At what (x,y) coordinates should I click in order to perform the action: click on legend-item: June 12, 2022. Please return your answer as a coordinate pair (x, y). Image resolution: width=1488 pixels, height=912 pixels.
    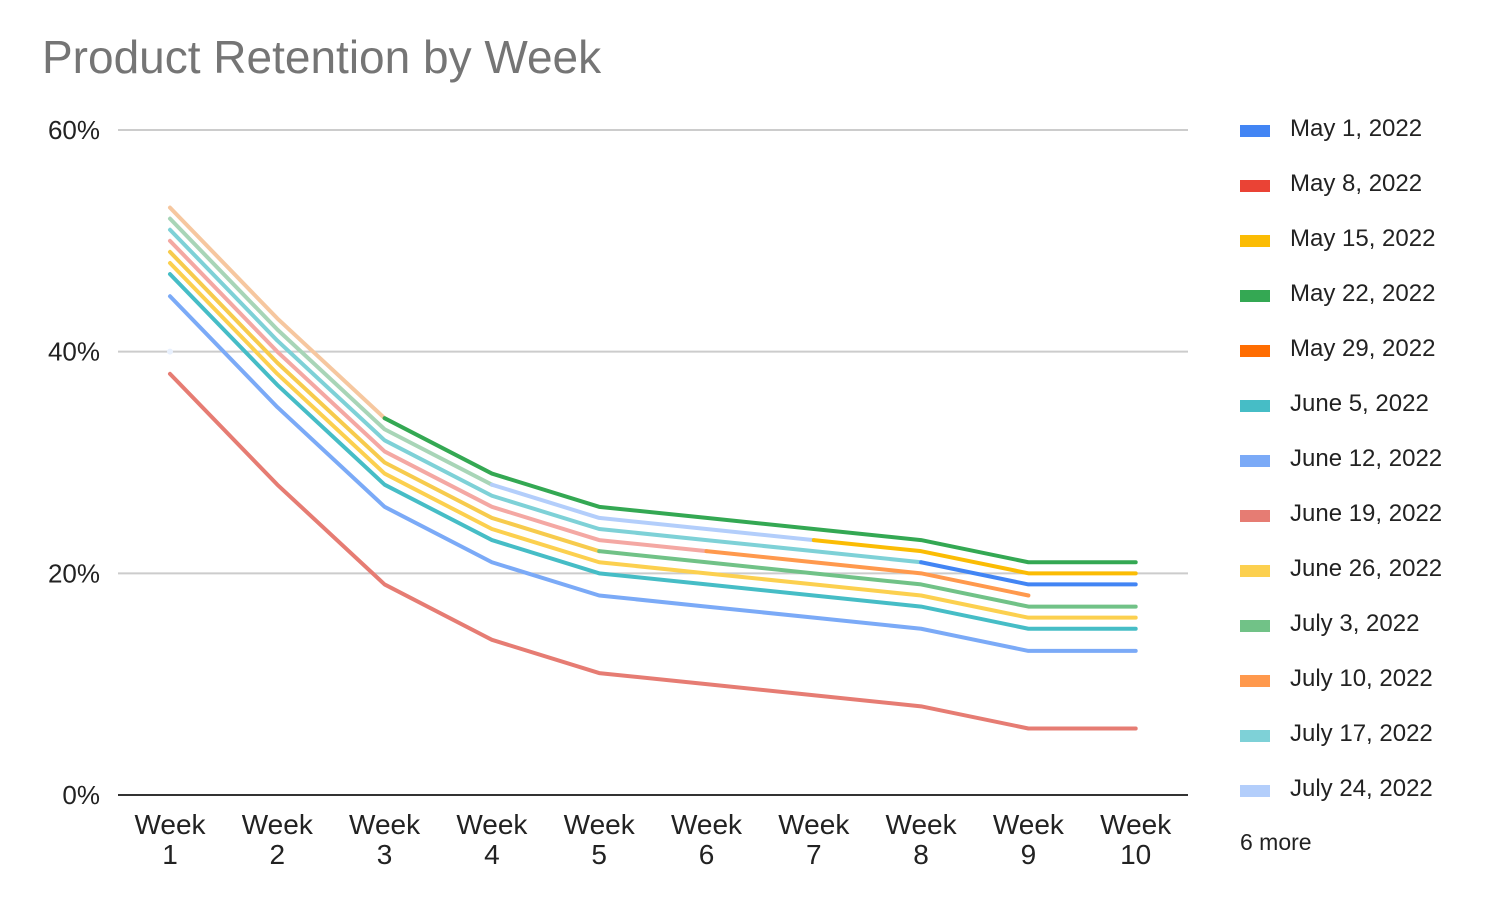
    Looking at the image, I should click on (1341, 458).